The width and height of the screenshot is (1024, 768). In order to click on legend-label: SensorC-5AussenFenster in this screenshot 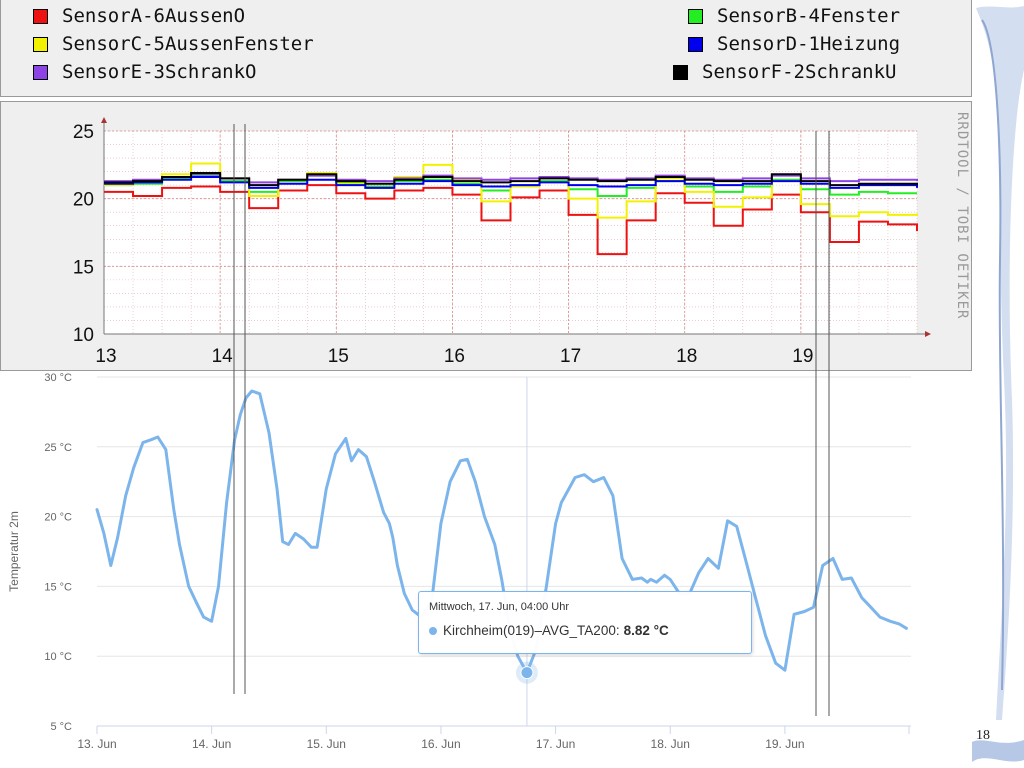, I will do `click(188, 44)`.